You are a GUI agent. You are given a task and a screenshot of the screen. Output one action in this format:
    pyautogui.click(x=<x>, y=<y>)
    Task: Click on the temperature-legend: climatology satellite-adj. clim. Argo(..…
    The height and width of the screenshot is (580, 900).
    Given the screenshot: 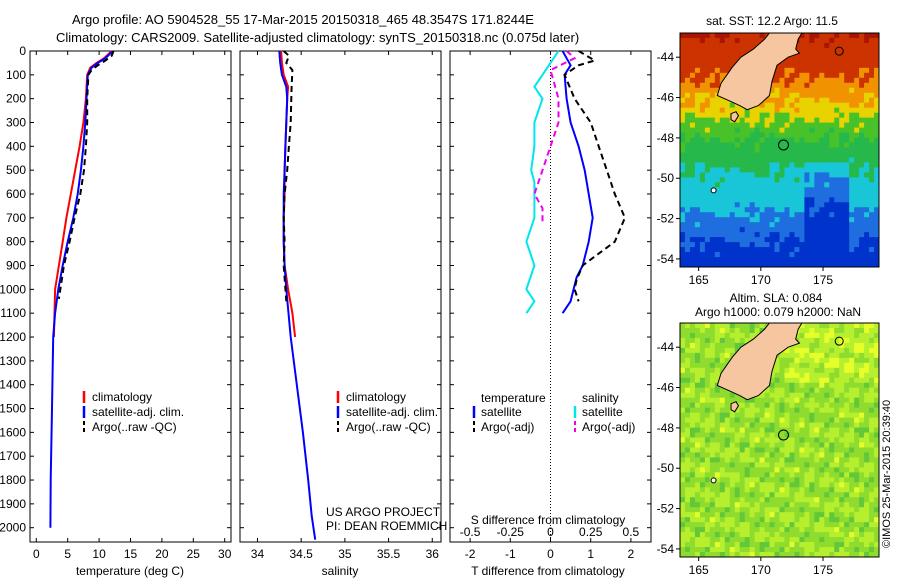 What is the action you would take?
    pyautogui.click(x=133, y=412)
    